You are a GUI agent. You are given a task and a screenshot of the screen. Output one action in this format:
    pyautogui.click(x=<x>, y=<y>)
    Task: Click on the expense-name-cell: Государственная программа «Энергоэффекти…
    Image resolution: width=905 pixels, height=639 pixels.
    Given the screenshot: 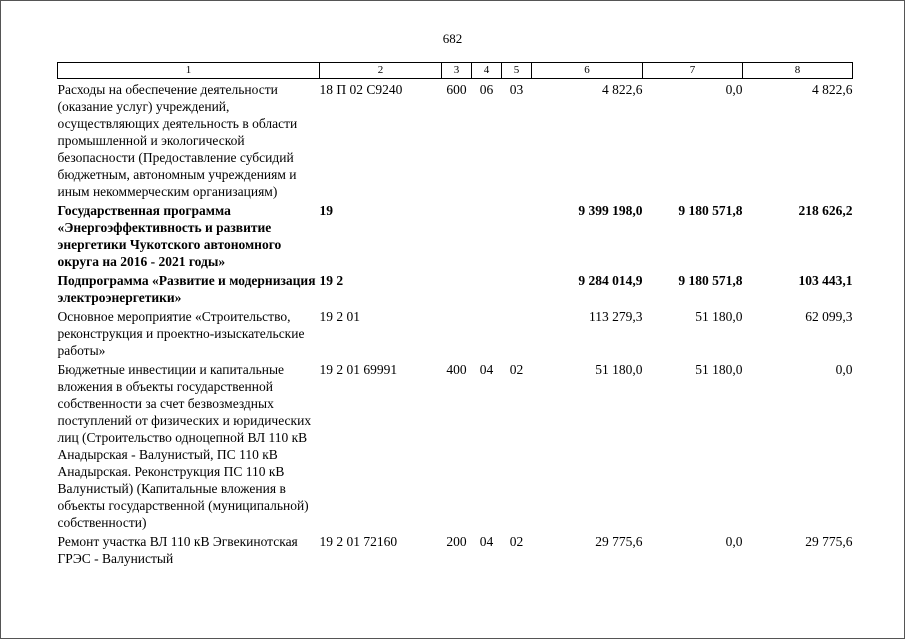 What is the action you would take?
    pyautogui.click(x=169, y=236)
    